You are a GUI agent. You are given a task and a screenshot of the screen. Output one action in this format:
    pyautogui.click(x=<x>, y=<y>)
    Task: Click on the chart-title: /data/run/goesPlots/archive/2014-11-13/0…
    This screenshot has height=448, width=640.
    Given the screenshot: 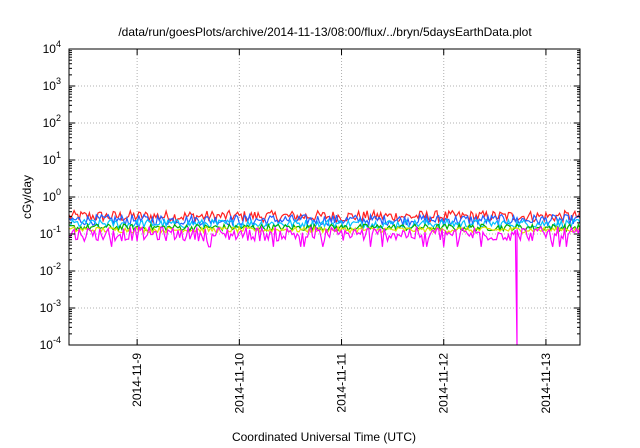 What is the action you would take?
    pyautogui.click(x=325, y=32)
    